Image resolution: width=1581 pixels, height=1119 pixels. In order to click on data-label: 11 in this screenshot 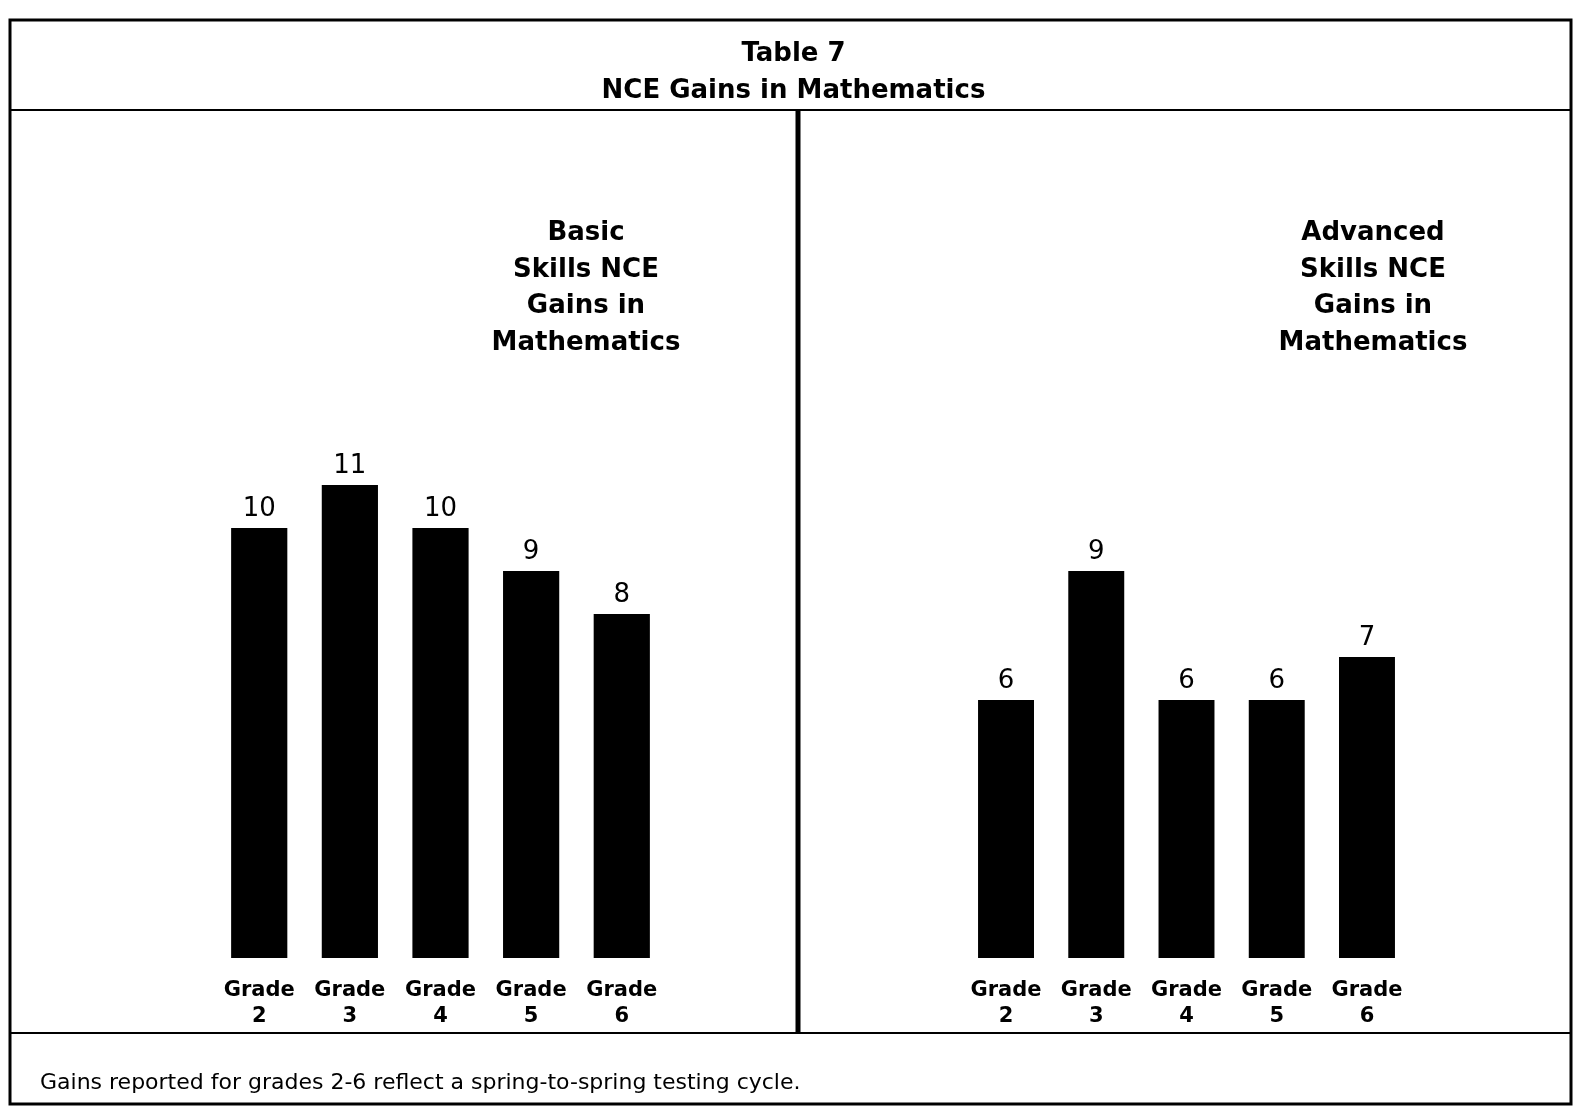, I will do `click(350, 464)`.